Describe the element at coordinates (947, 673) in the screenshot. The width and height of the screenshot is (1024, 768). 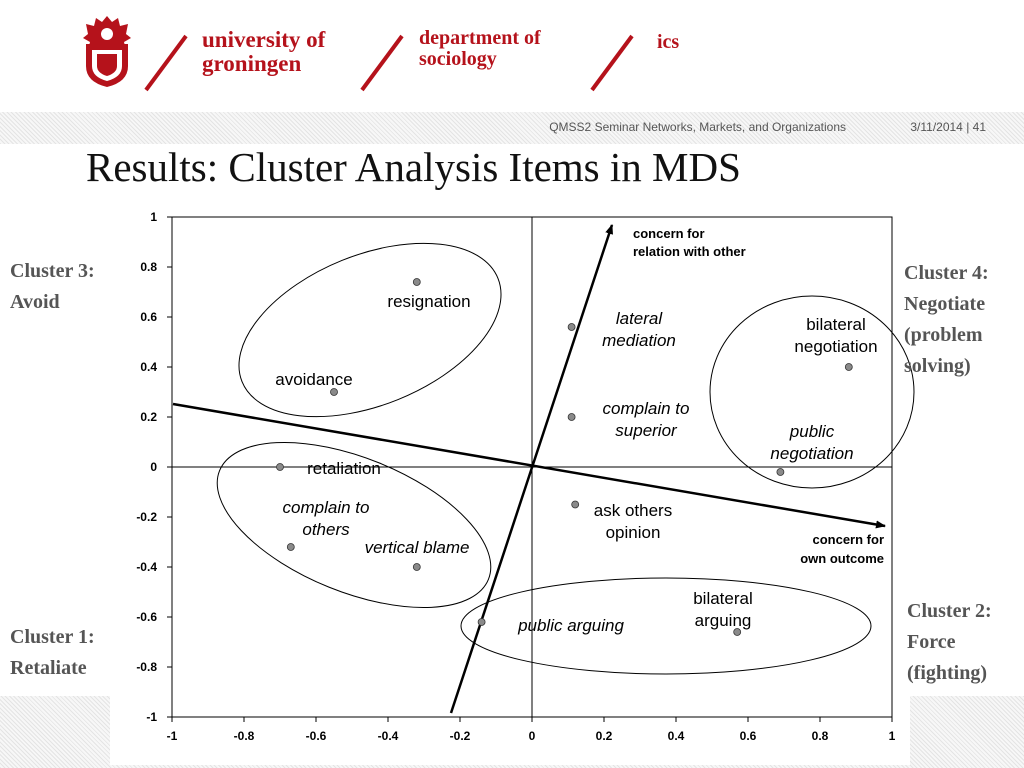
I see `cluster-2-name-line-2: (fighting)` at that location.